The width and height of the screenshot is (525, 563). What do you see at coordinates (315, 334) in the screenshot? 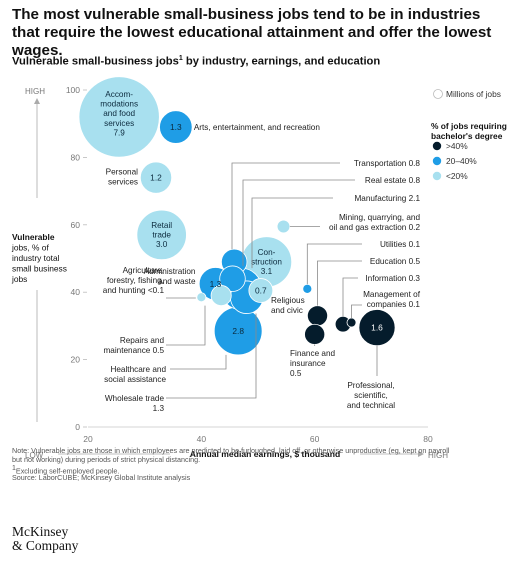
I see `bubble-finance-and-insurance` at bounding box center [315, 334].